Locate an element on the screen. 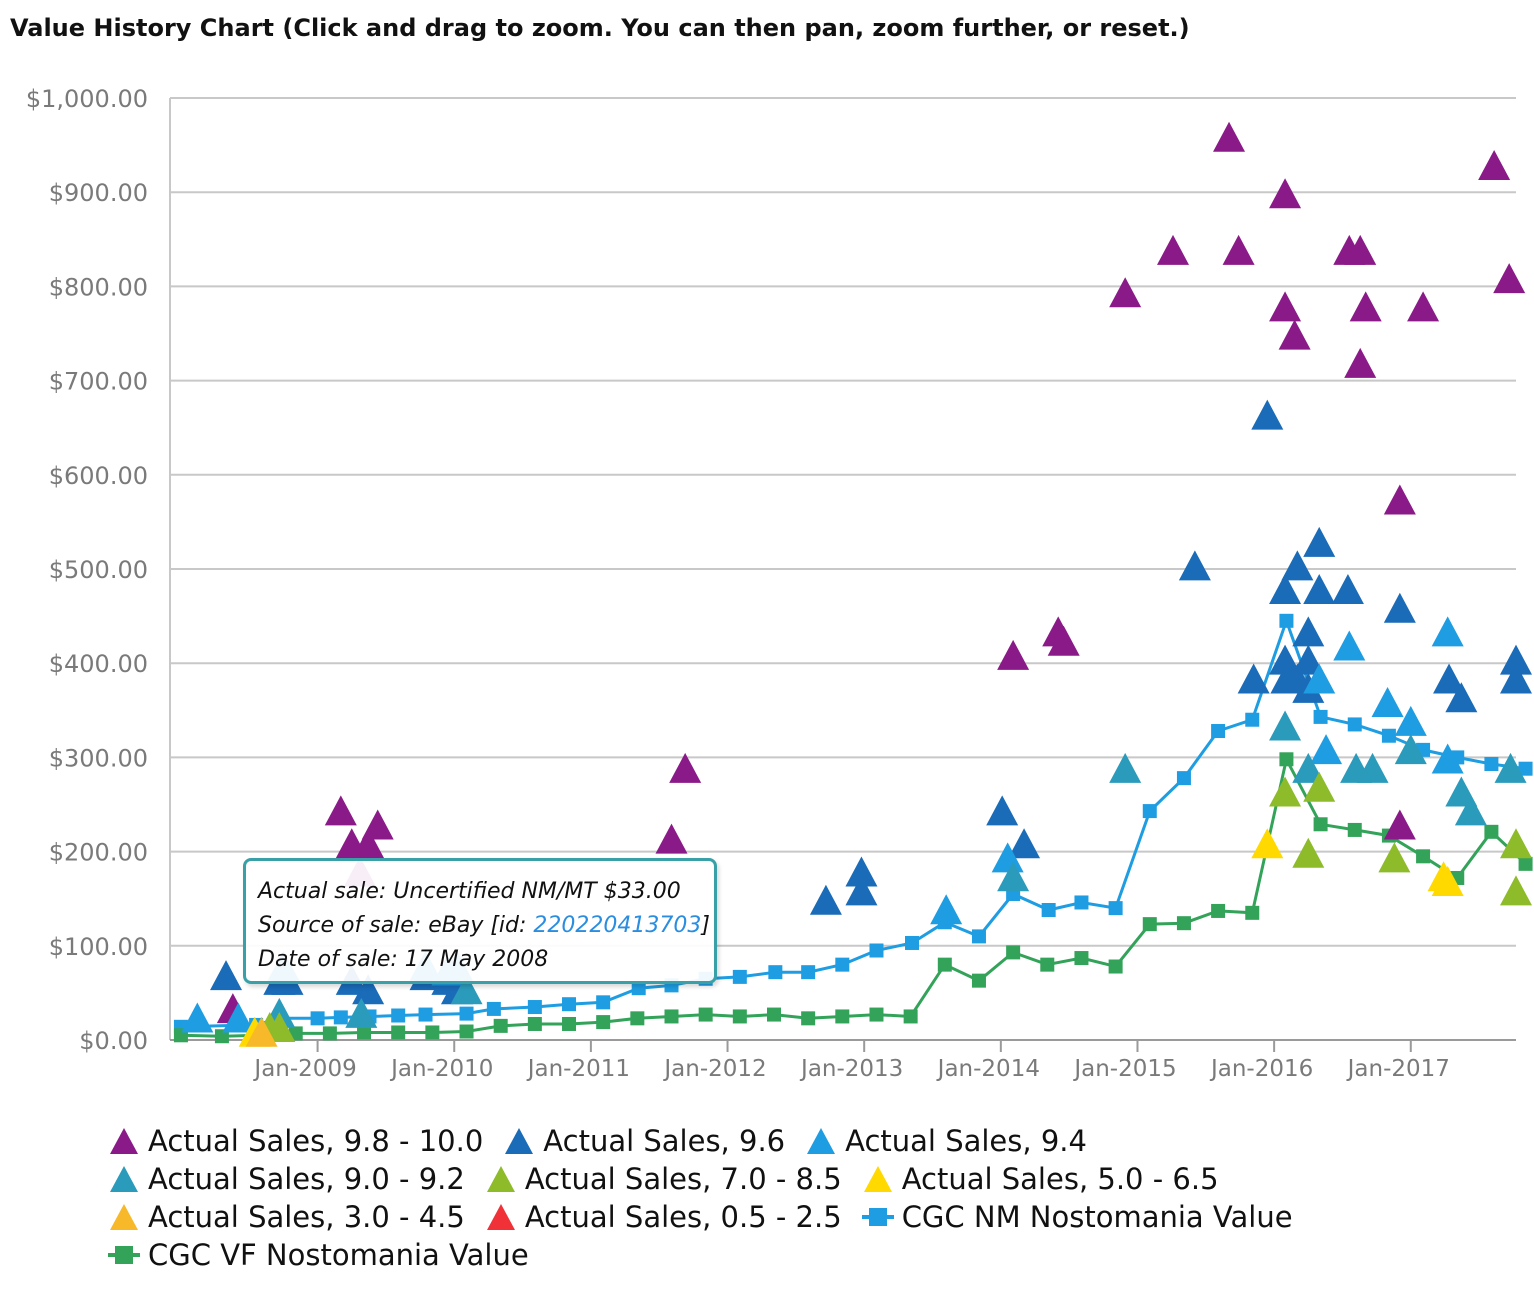 The height and width of the screenshot is (1294, 1534). legend-item: CGC VF Nostomania Value is located at coordinates (317, 1255).